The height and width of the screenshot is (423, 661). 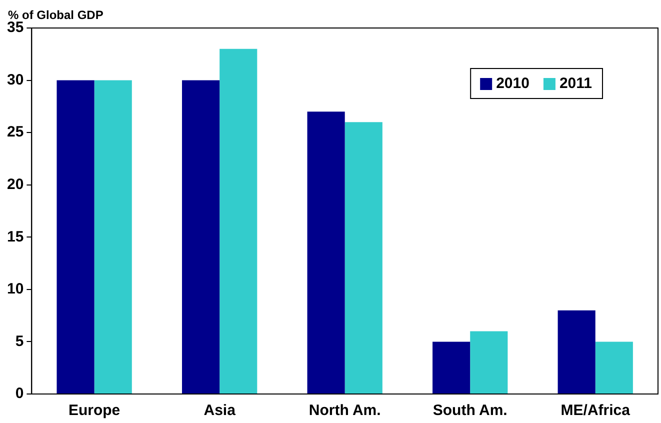 What do you see at coordinates (220, 411) in the screenshot?
I see `x-tick-label: Asia` at bounding box center [220, 411].